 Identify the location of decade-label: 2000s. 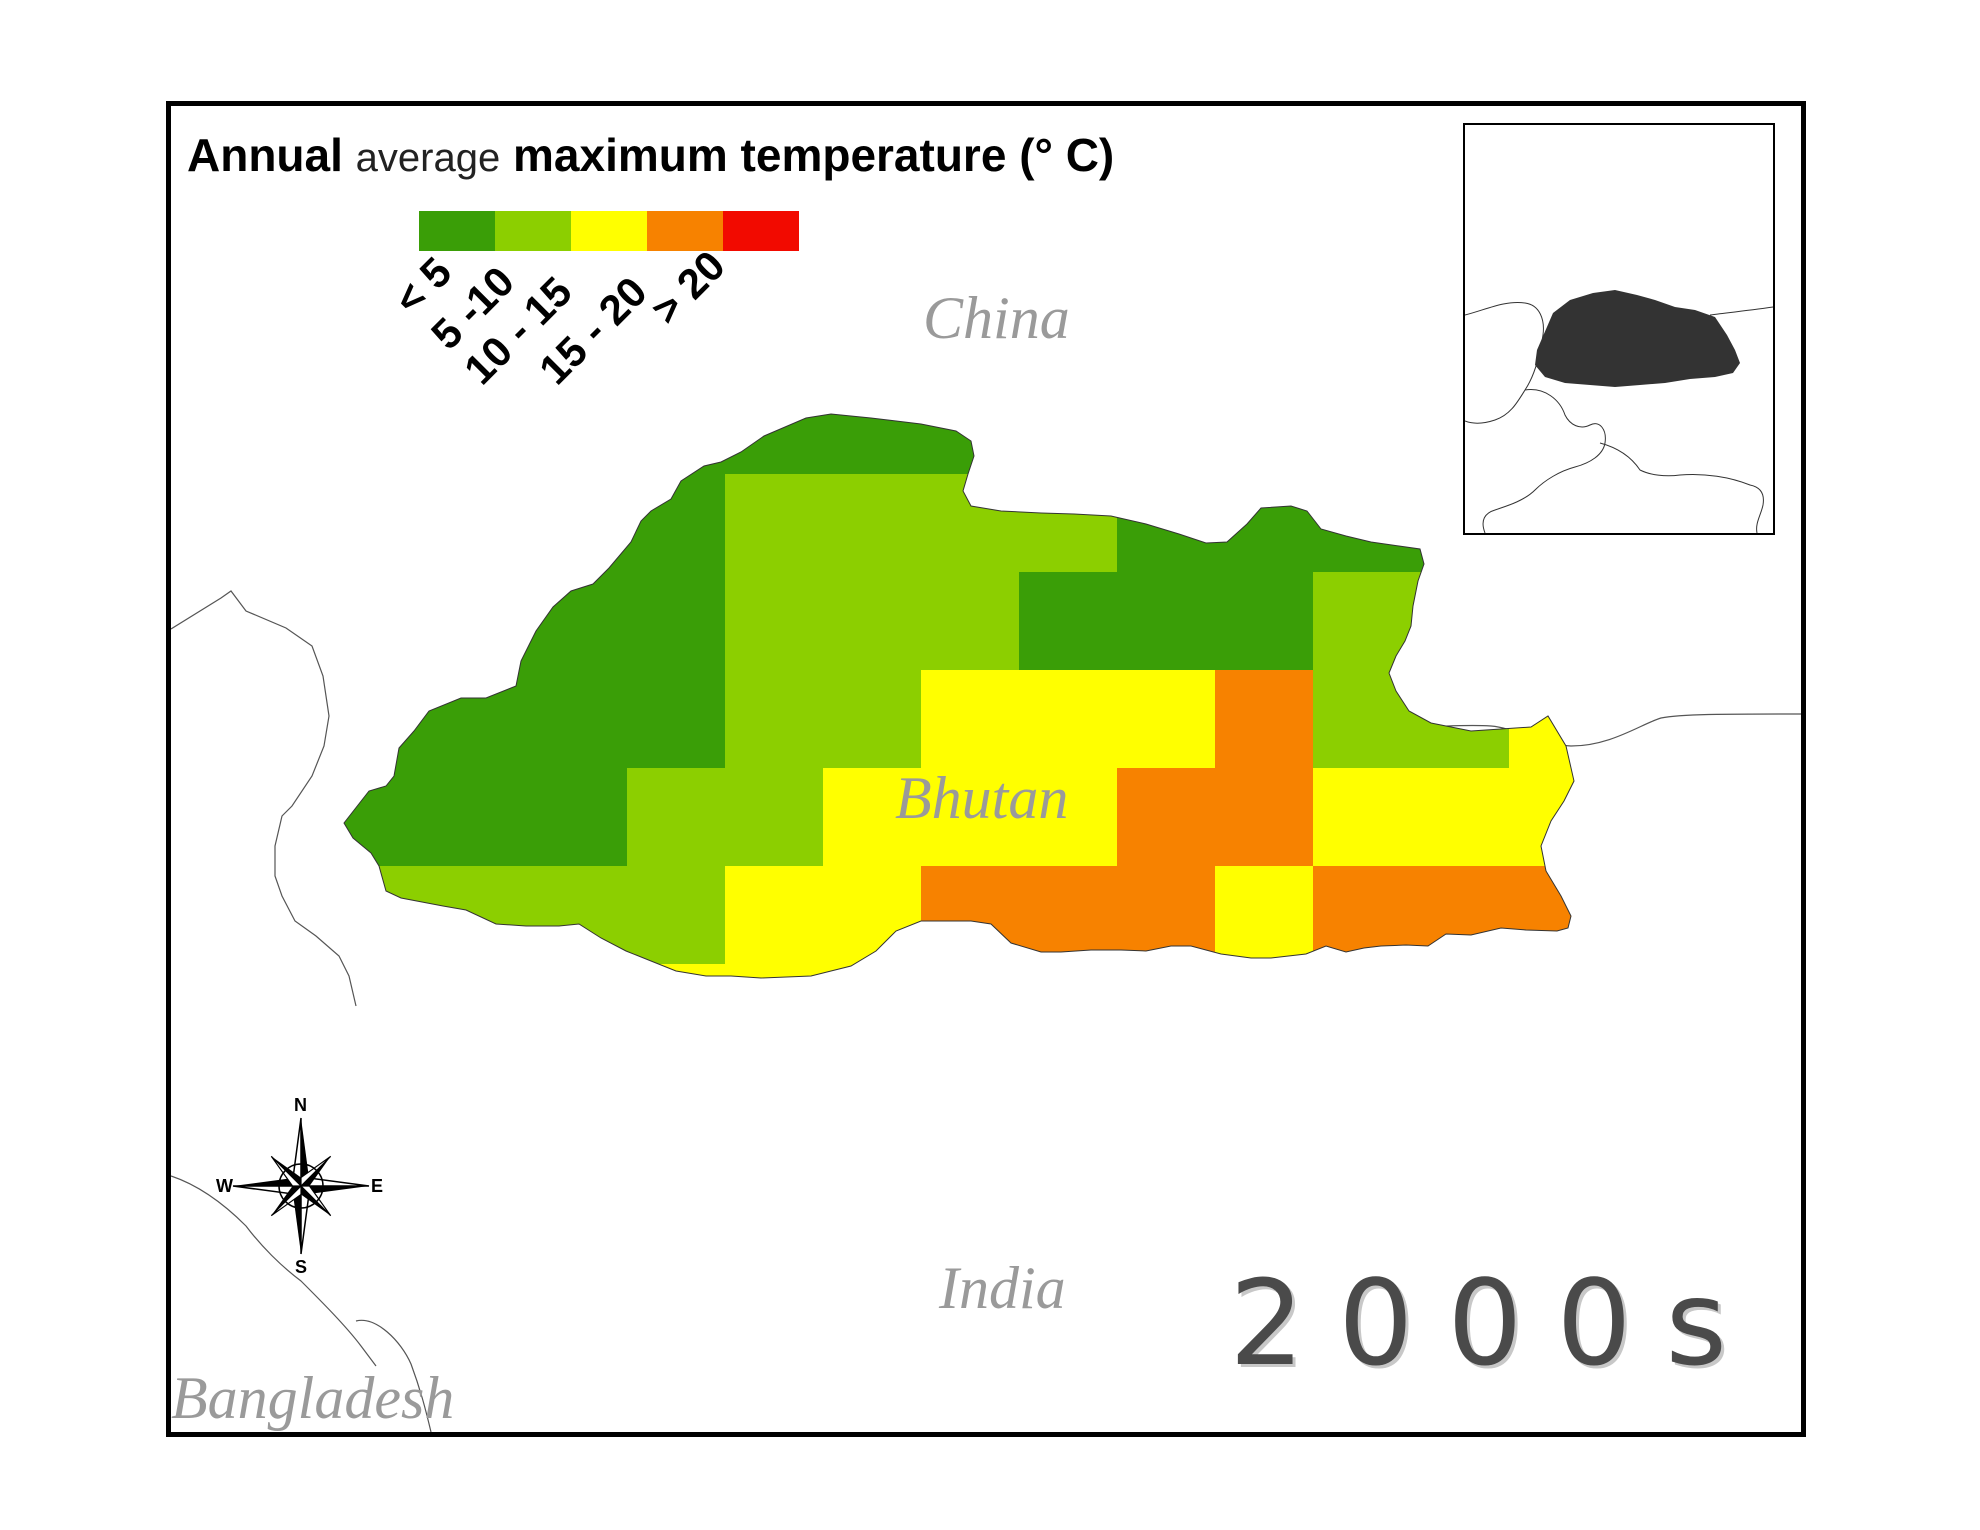
(1495, 1323).